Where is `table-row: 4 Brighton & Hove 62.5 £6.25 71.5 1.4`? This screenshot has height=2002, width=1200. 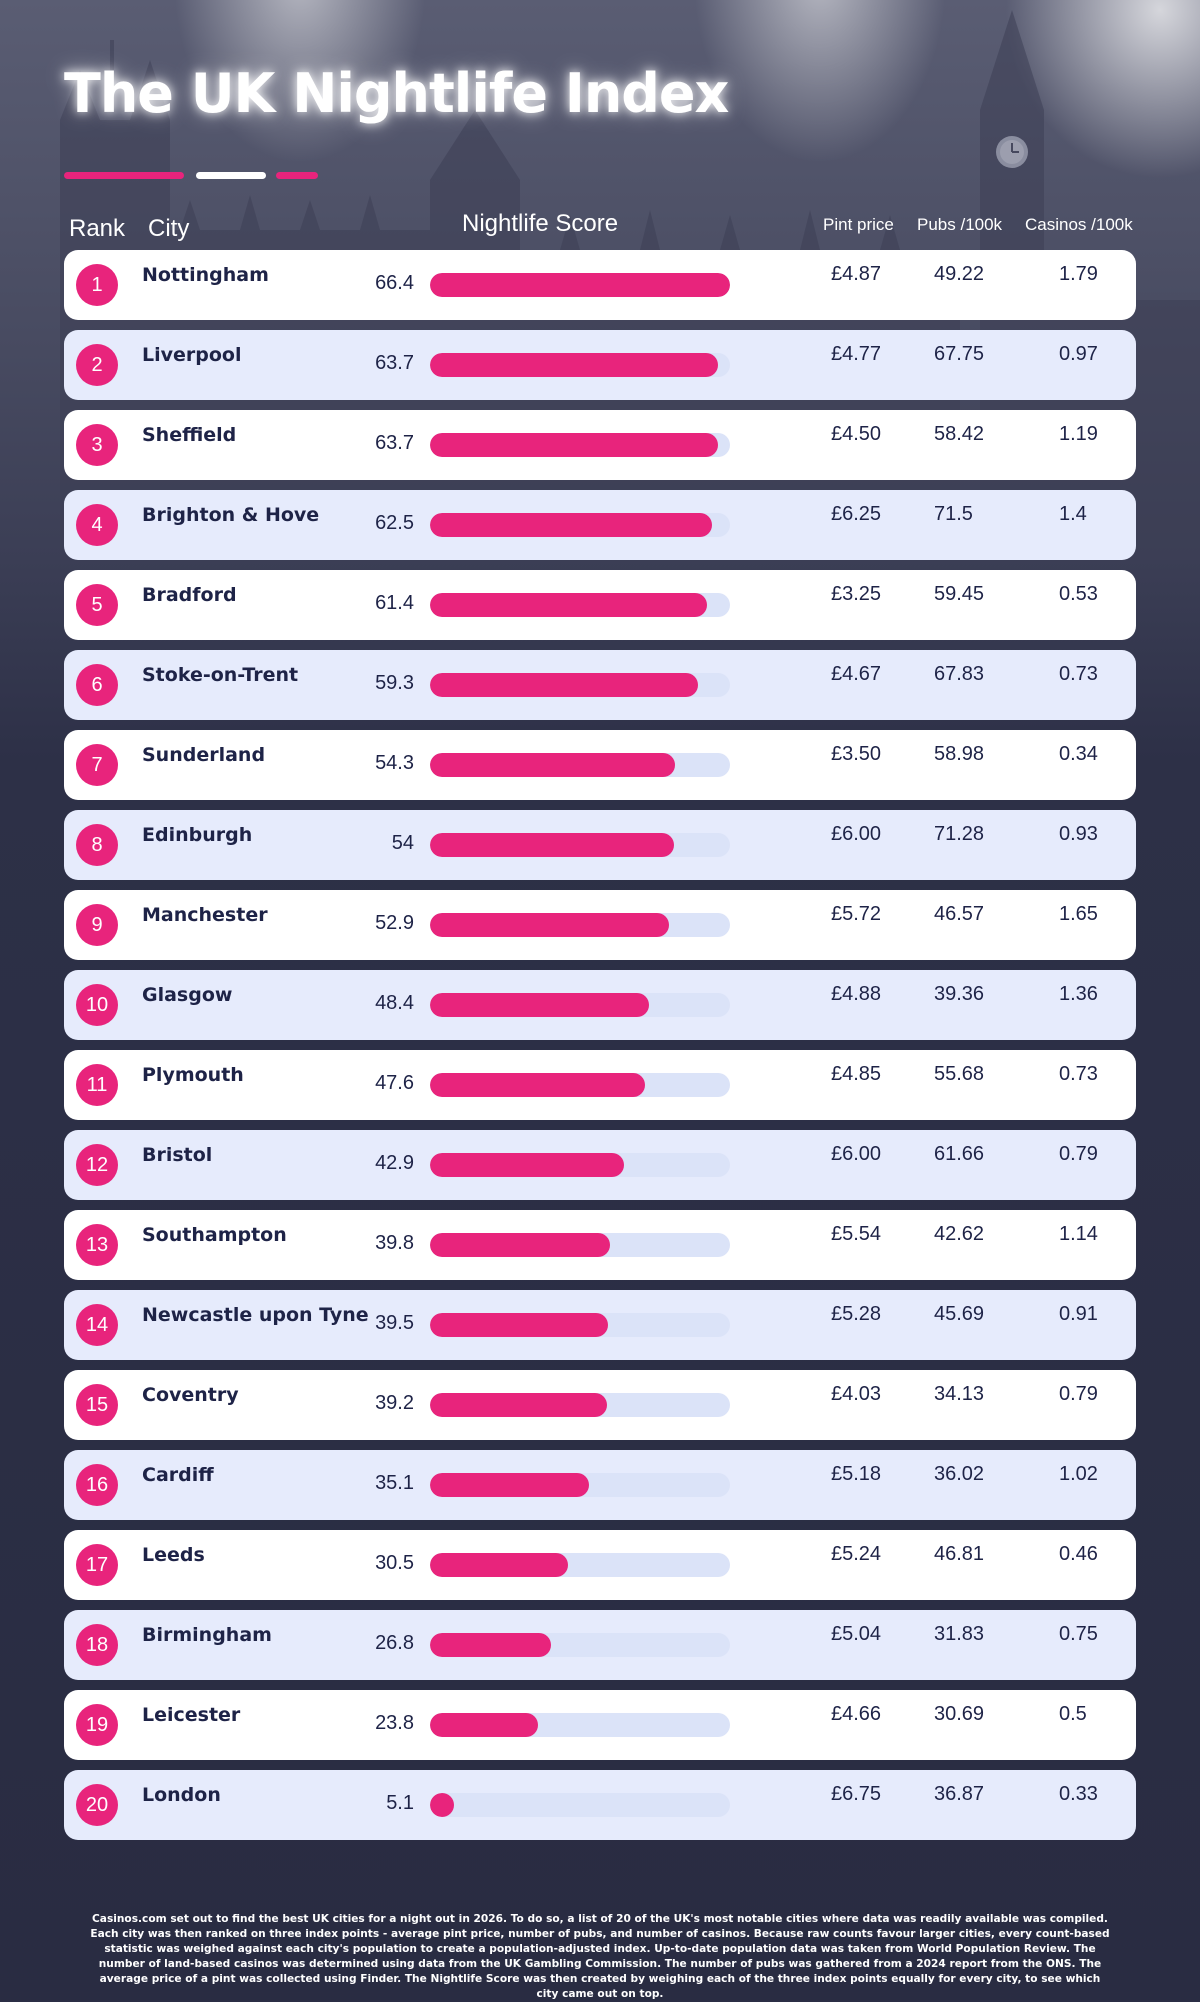
table-row: 4 Brighton & Hove 62.5 £6.25 71.5 1.4 is located at coordinates (600, 525).